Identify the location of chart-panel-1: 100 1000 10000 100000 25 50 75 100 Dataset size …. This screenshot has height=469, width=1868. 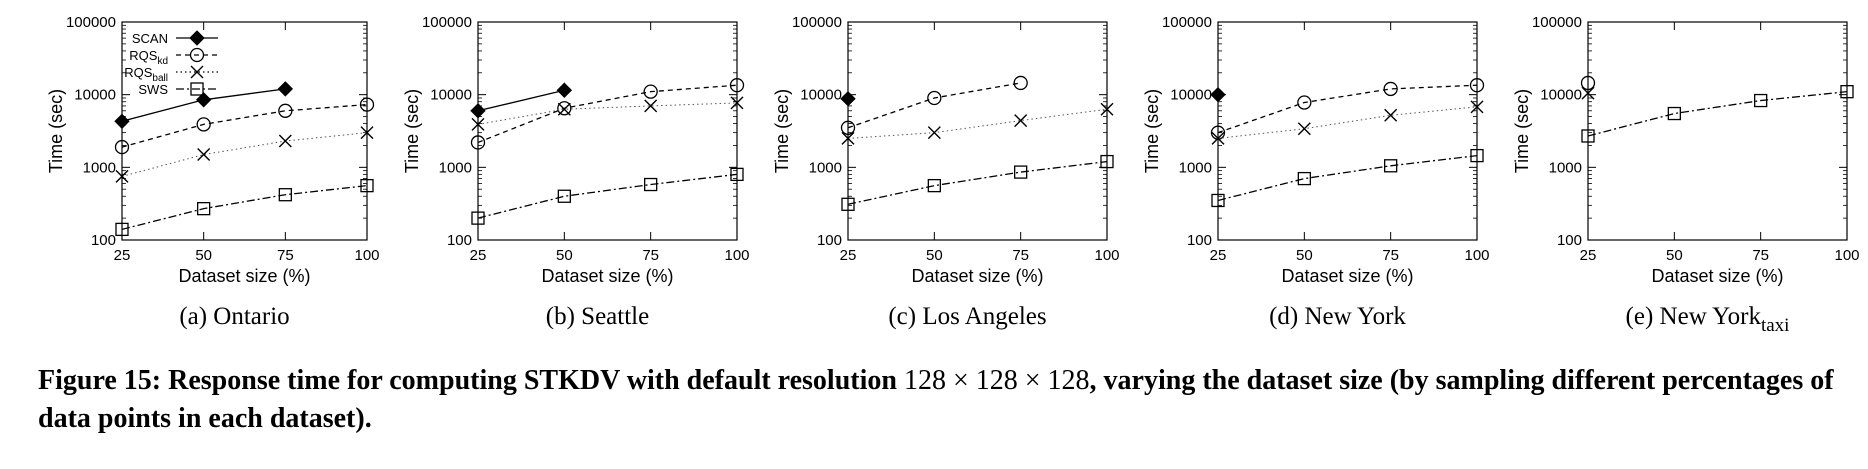
(213, 172).